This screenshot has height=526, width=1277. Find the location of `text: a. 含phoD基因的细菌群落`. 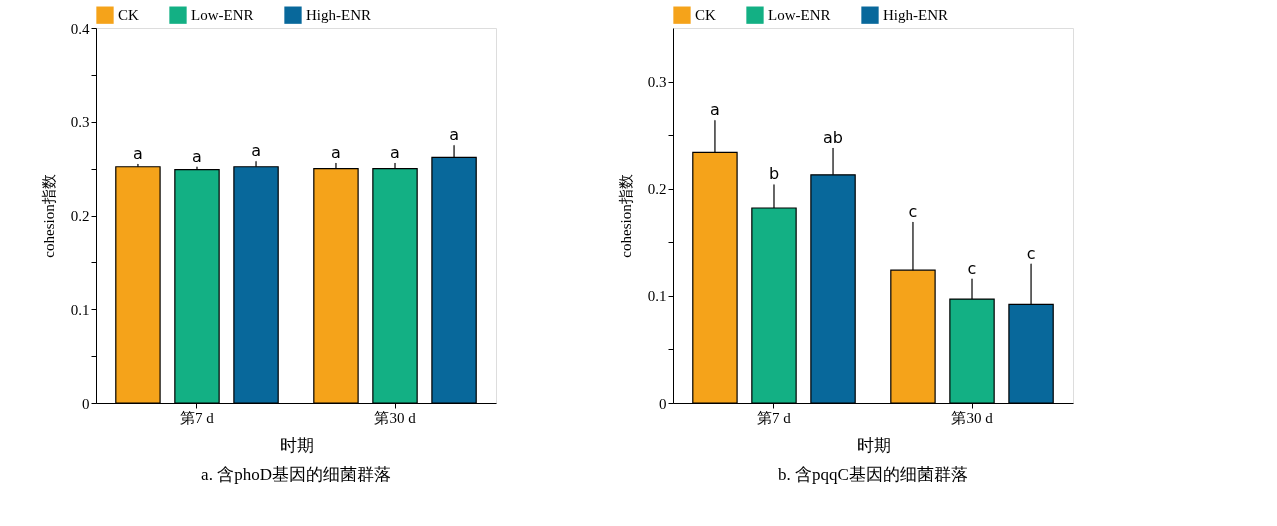

text: a. 含phoD基因的细菌群落 is located at coordinates (296, 474).